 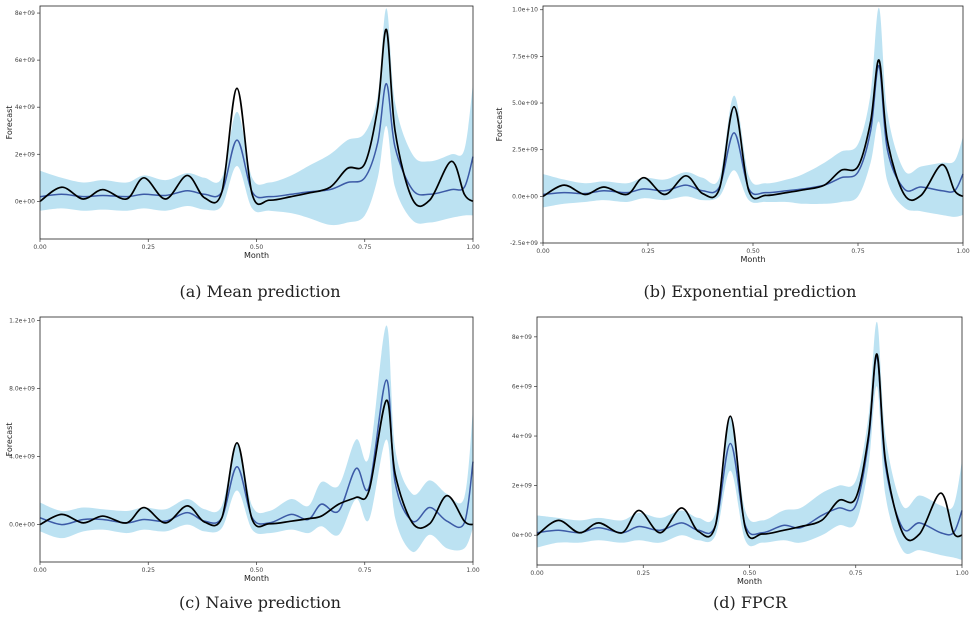 I want to click on predicted-line, so click(x=256, y=140).